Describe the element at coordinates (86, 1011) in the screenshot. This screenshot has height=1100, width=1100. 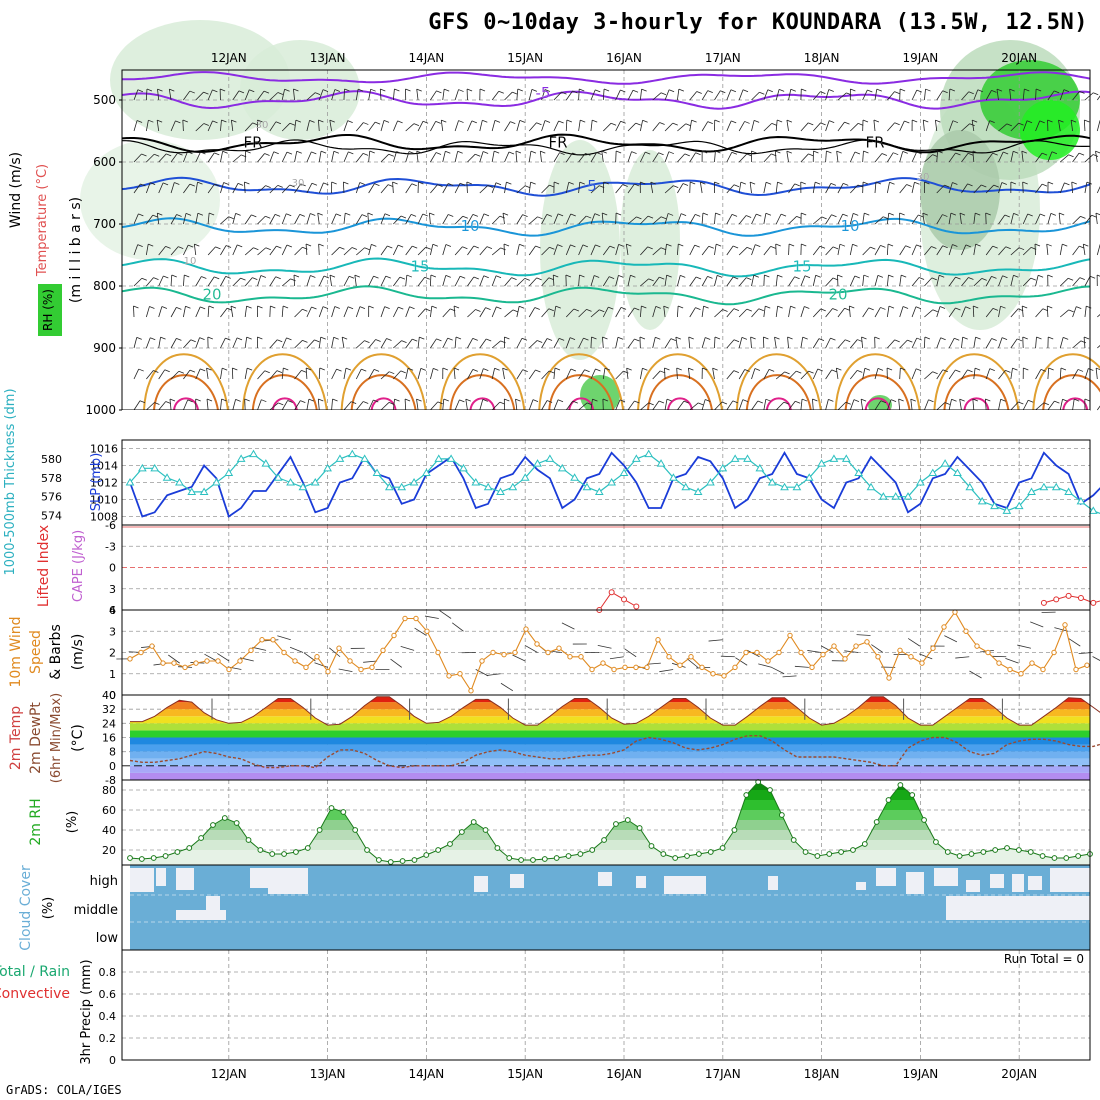
I see `ylabel-precip: 3hr Precip (mm)` at that location.